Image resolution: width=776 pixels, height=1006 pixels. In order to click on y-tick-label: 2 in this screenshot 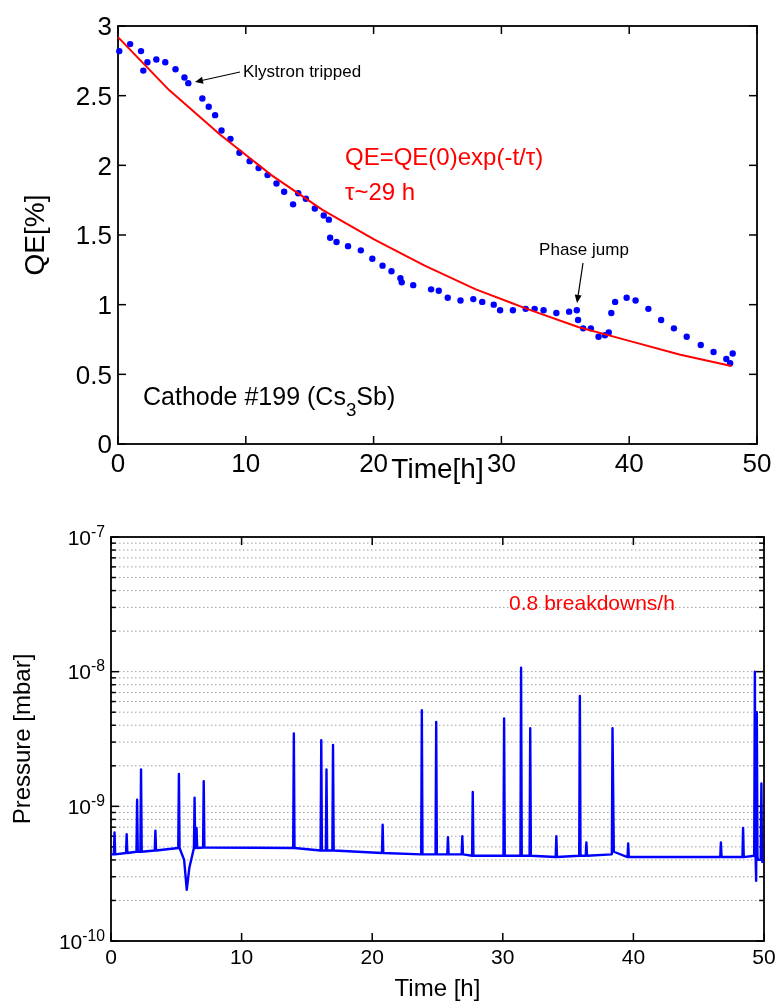, I will do `click(104, 165)`.